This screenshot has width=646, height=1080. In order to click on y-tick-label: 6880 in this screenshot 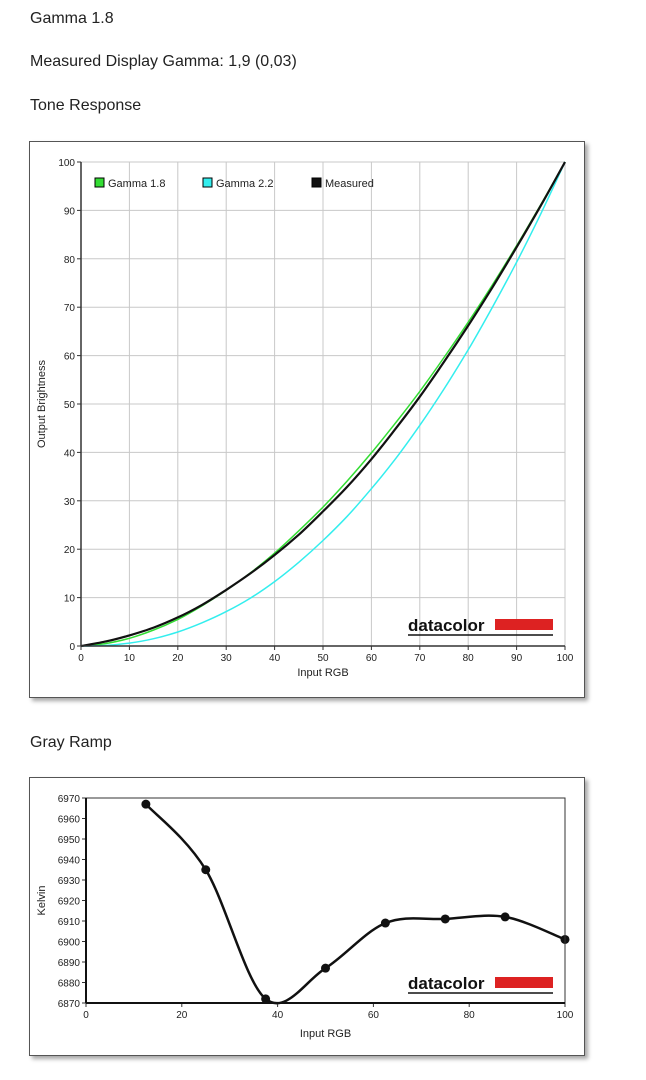, I will do `click(69, 984)`.